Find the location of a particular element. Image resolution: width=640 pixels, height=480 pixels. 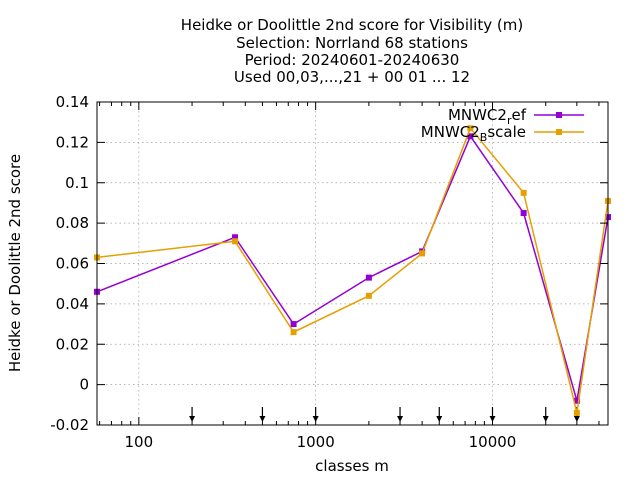

legend-label-1: MNWC2ref is located at coordinates (487, 116).